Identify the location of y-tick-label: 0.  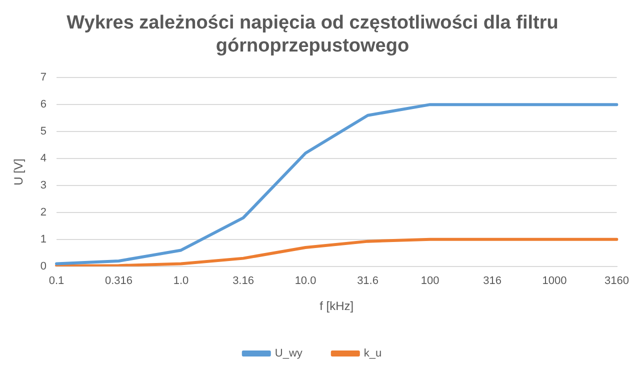
(43, 266).